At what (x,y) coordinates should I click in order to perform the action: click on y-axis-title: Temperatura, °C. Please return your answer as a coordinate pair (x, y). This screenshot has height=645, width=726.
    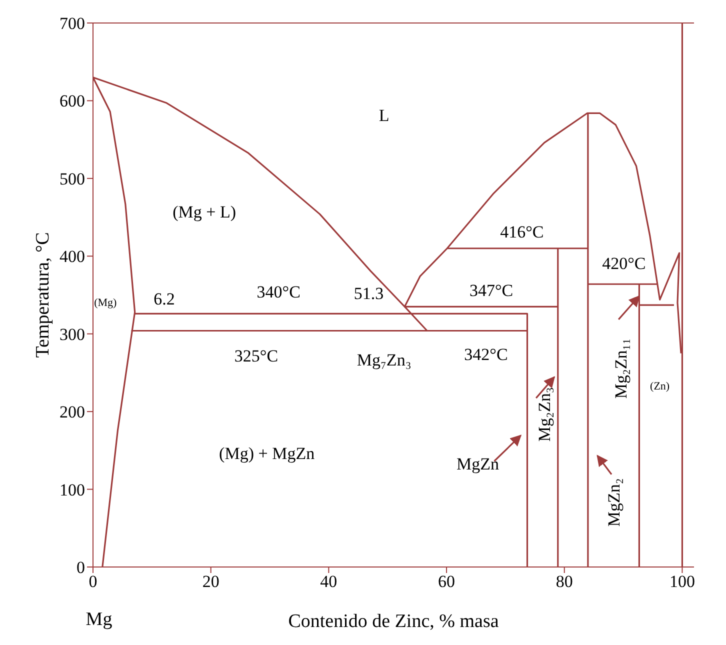
    Looking at the image, I should click on (43, 295).